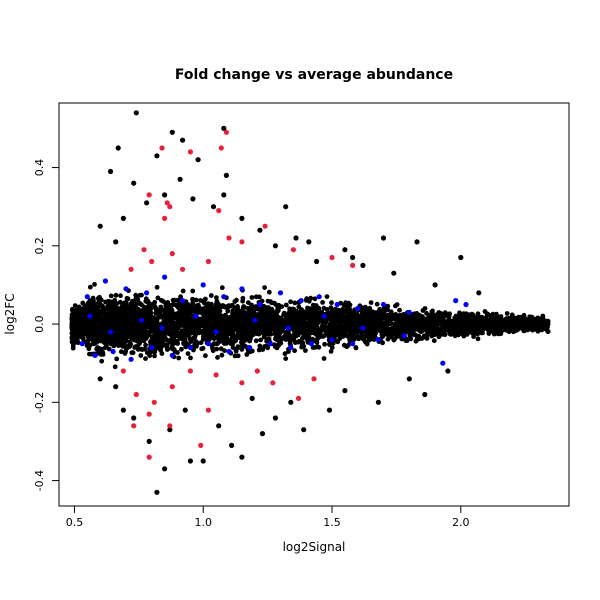  What do you see at coordinates (10, 313) in the screenshot?
I see `y-axis-label: log2FC` at bounding box center [10, 313].